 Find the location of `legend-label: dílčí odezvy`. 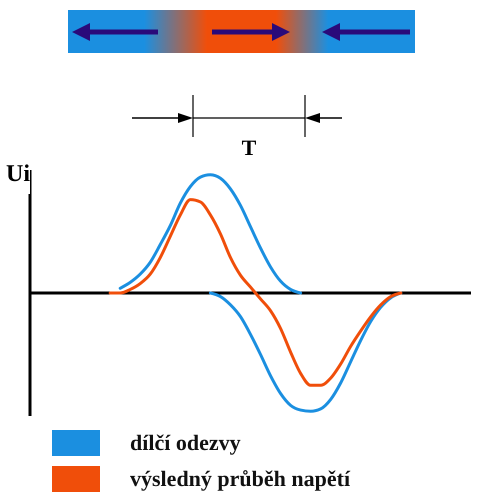

legend-label: dílčí odezvy is located at coordinates (185, 443).